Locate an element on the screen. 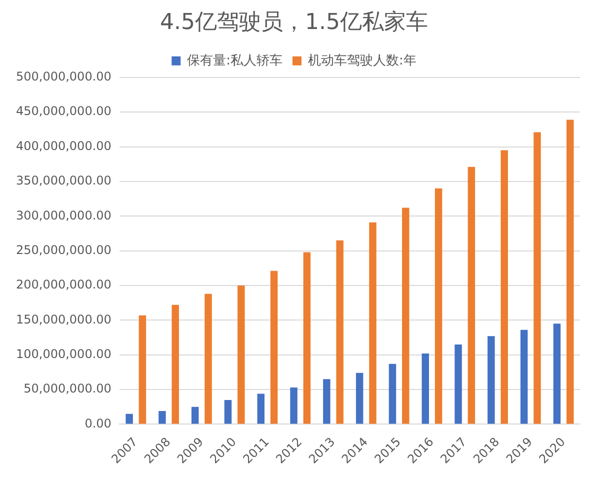 The image size is (600, 480). y-tick-label: 100,000,000.00 is located at coordinates (64, 353).